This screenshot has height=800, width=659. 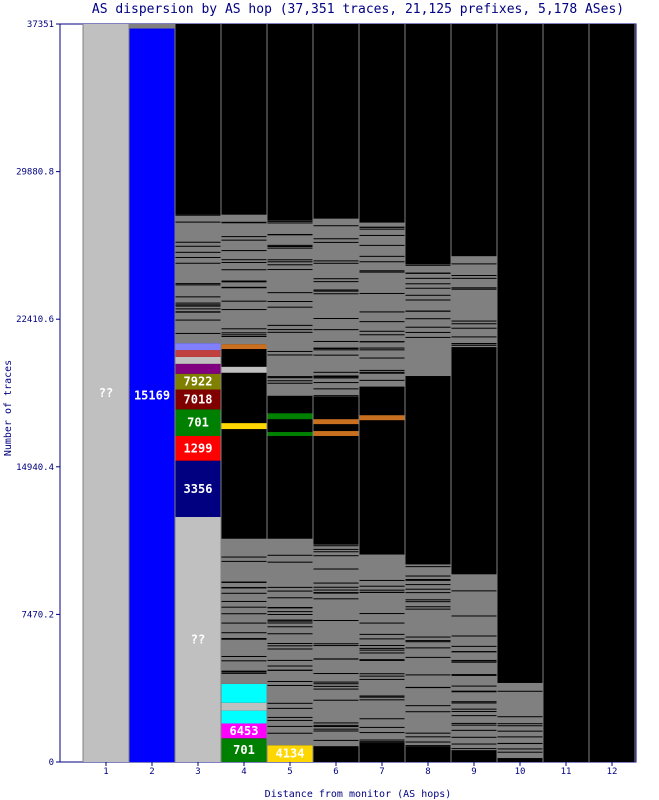 What do you see at coordinates (37, 615) in the screenshot?
I see `y-tick-label: 7470.2` at bounding box center [37, 615].